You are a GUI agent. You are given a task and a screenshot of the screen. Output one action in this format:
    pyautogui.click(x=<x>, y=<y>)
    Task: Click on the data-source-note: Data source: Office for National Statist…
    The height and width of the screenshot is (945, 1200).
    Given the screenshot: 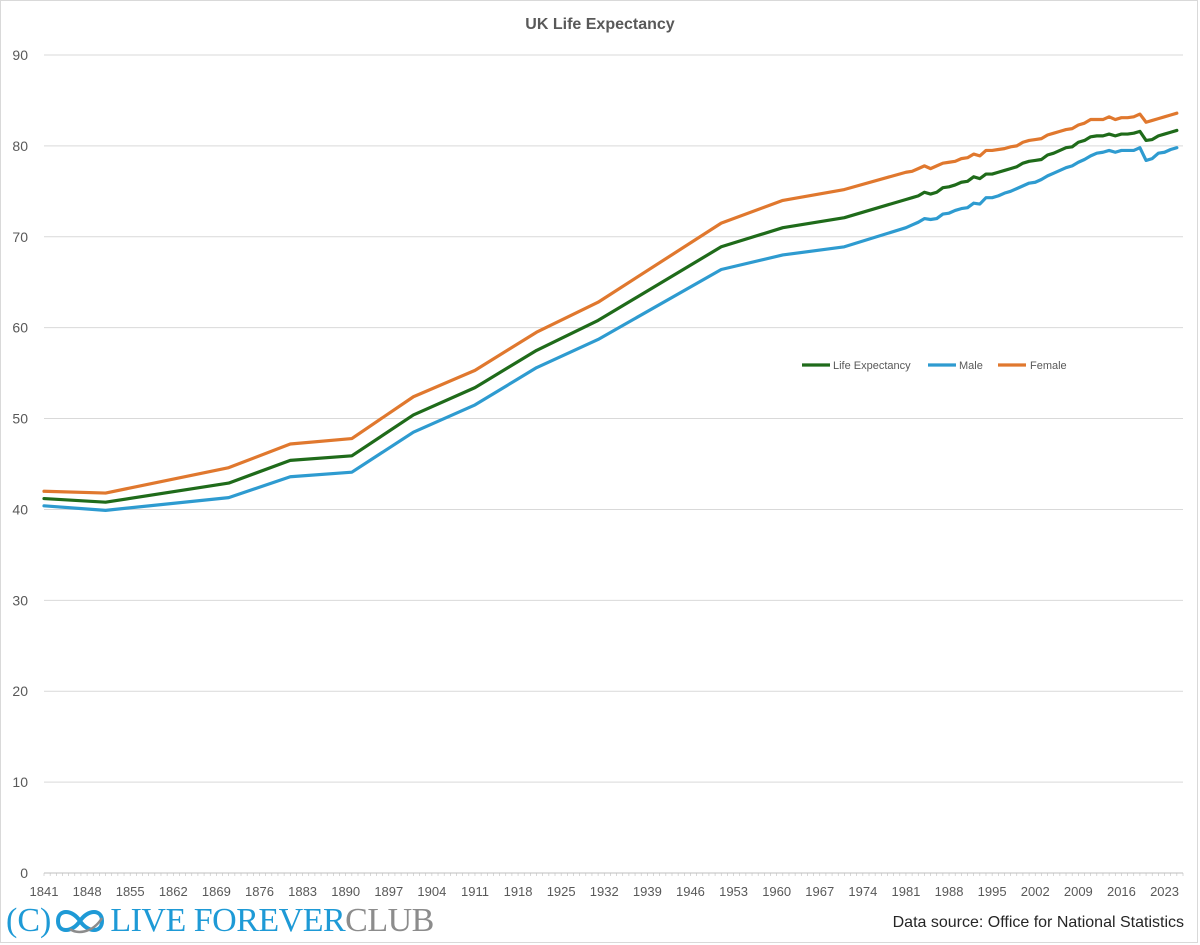 What is the action you would take?
    pyautogui.click(x=1038, y=922)
    